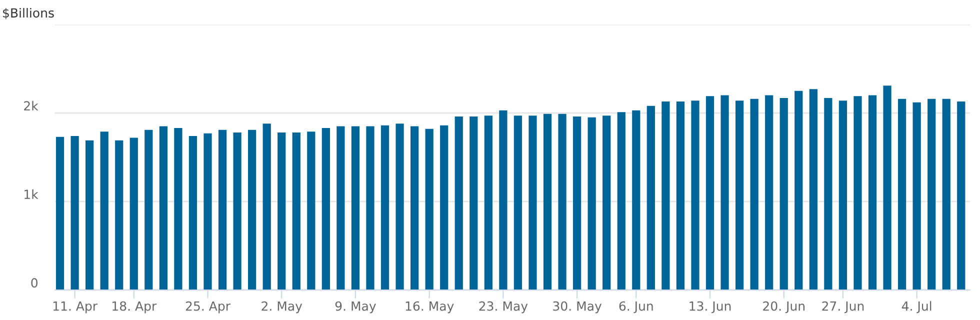  I want to click on x-tick-label: 9. May, so click(355, 307).